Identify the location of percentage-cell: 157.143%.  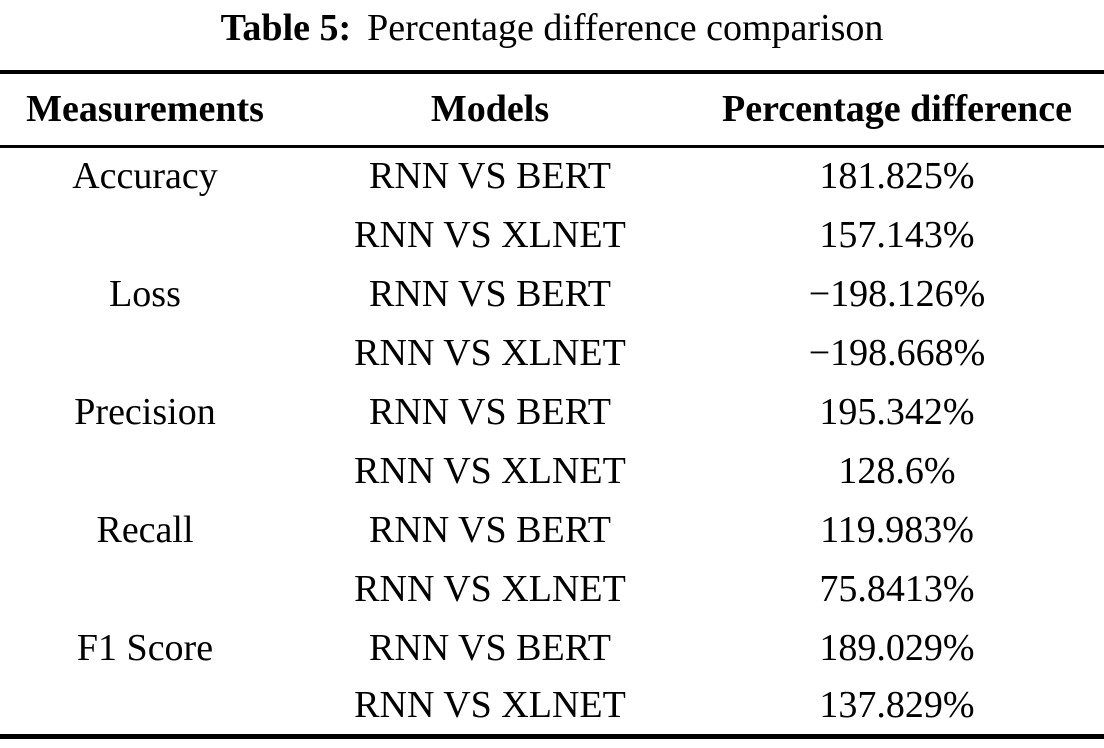
(897, 234).